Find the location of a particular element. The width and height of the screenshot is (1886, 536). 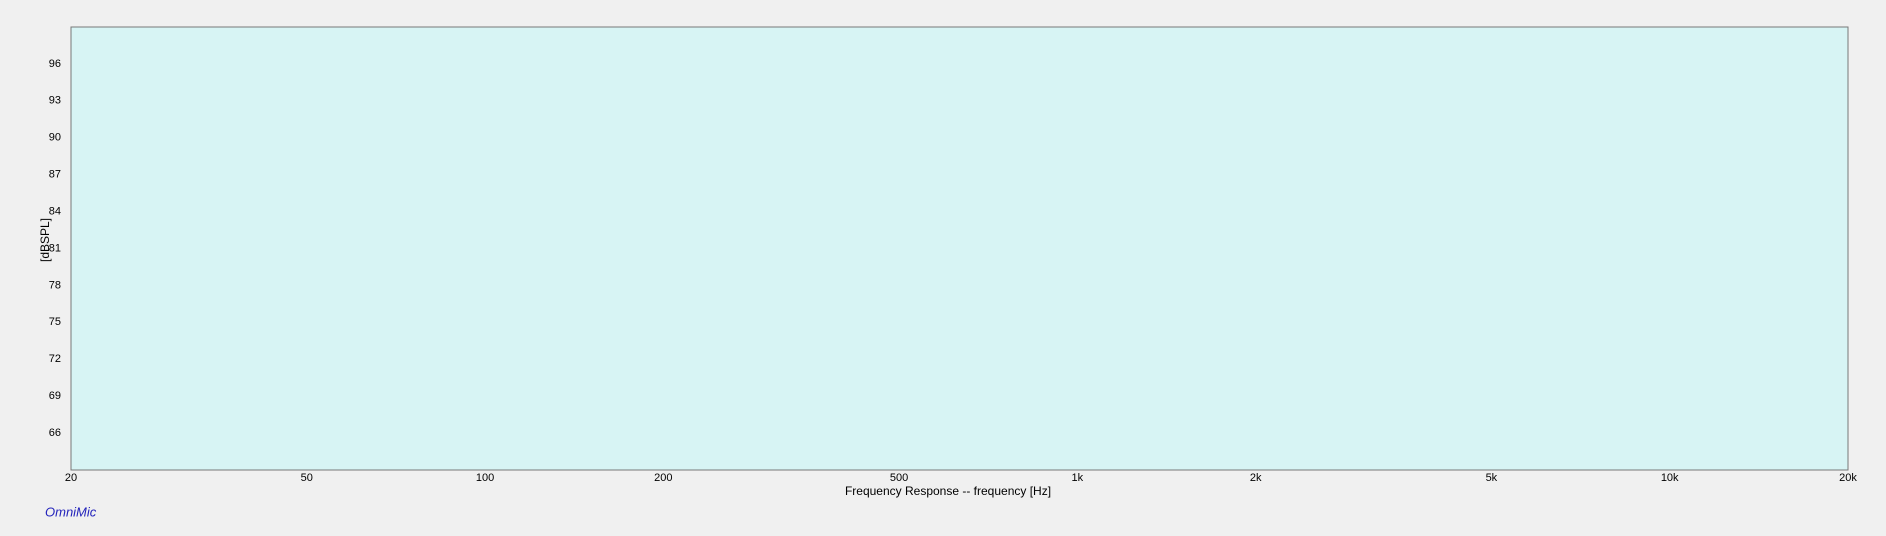

x-tick-label: 100 is located at coordinates (485, 478).